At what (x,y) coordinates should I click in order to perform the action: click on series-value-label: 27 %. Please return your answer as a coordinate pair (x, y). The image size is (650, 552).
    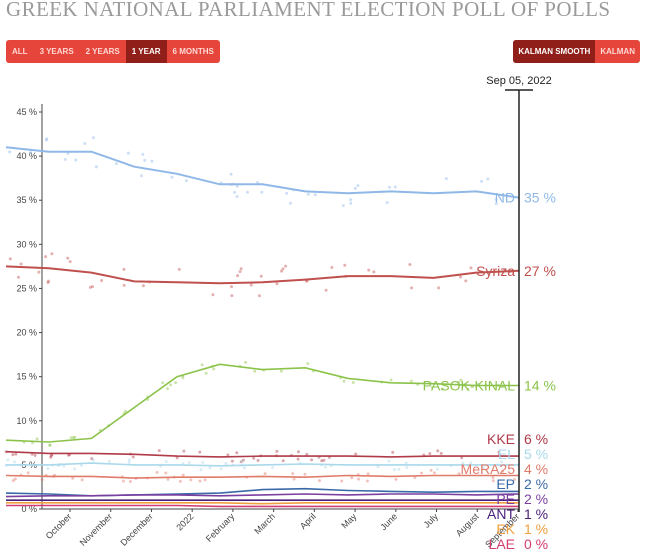
    Looking at the image, I should click on (540, 271).